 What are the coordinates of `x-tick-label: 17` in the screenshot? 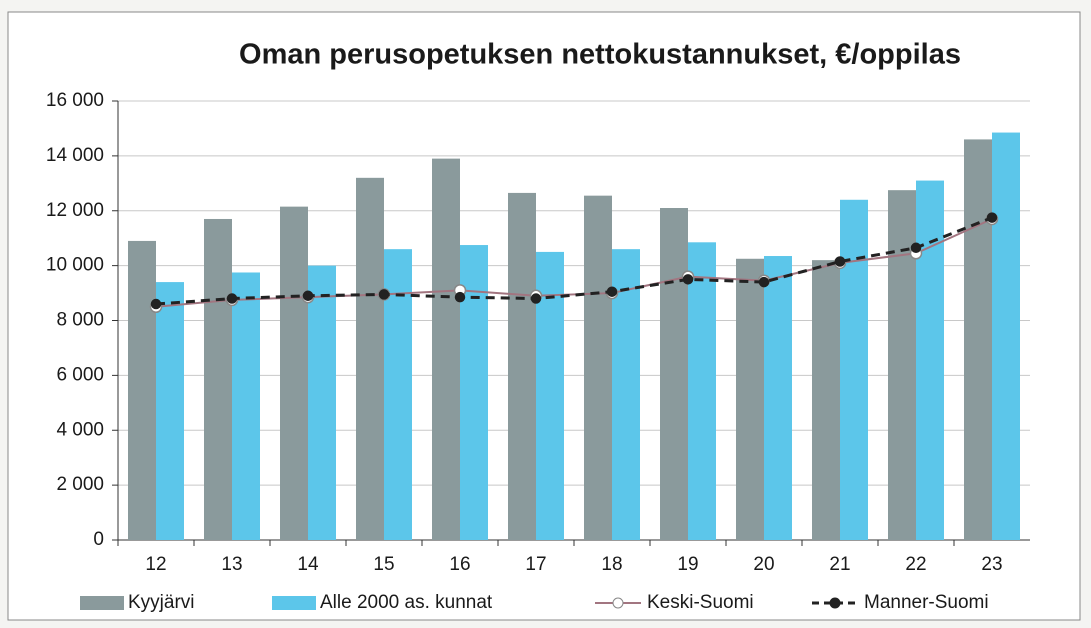 It's located at (535, 564).